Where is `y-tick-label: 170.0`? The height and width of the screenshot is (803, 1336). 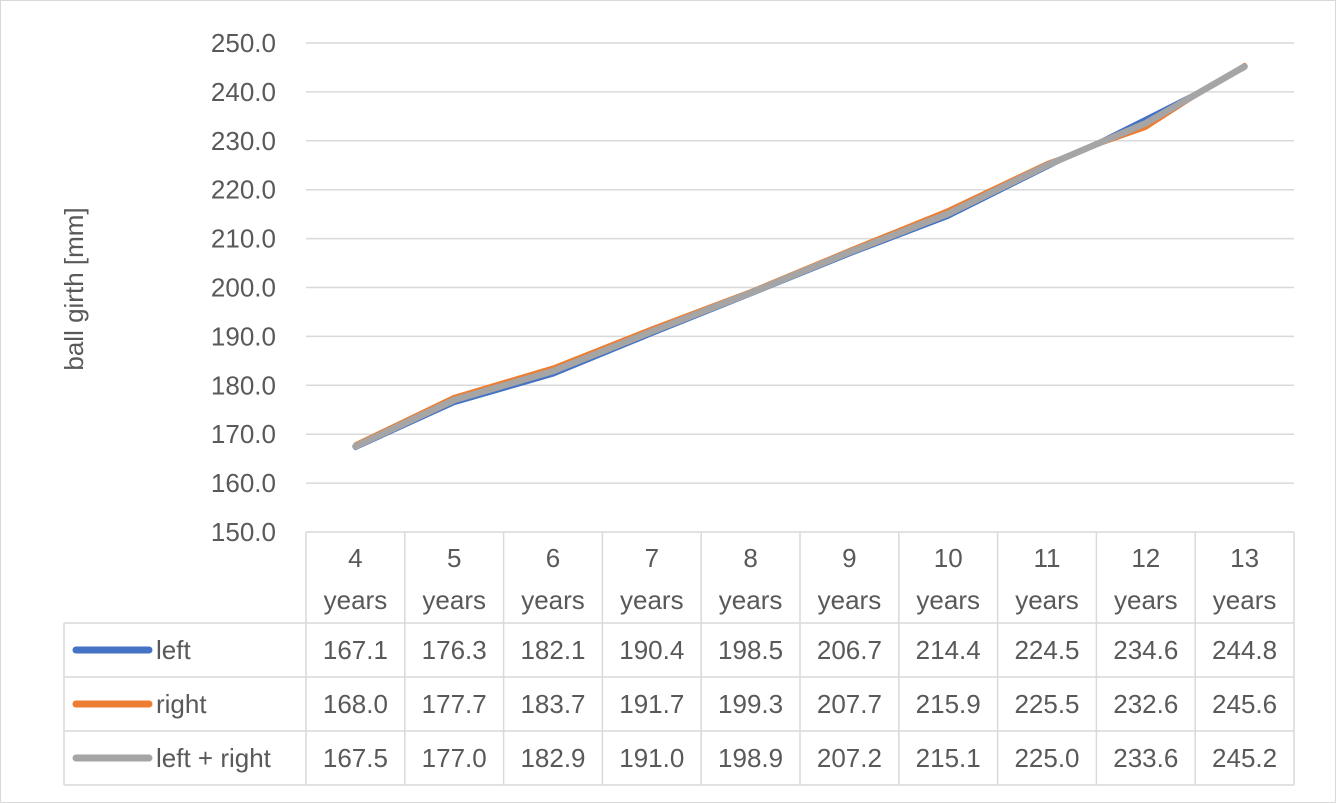
y-tick-label: 170.0 is located at coordinates (243, 434).